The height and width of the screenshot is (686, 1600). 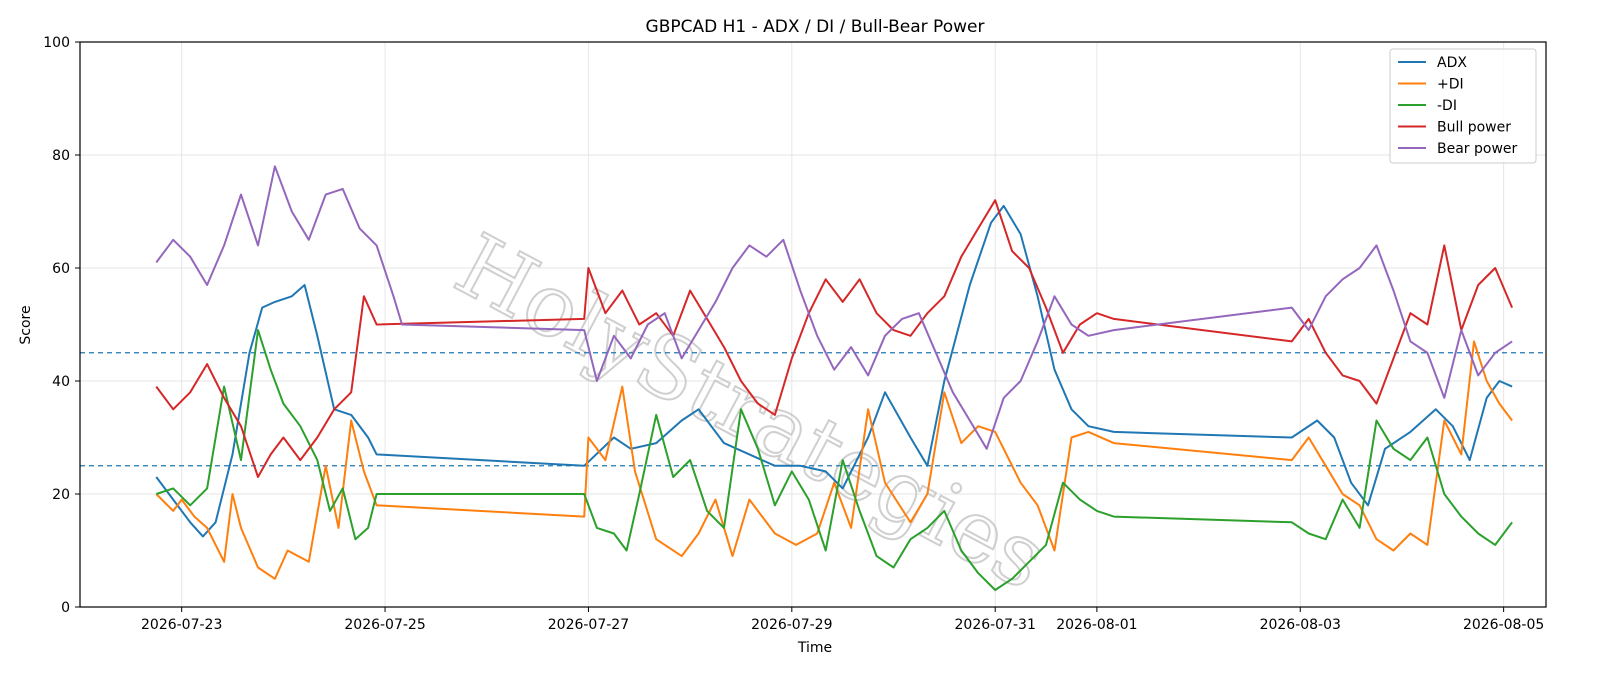 What do you see at coordinates (384, 625) in the screenshot?
I see `x-tick-label: 2026-07-25` at bounding box center [384, 625].